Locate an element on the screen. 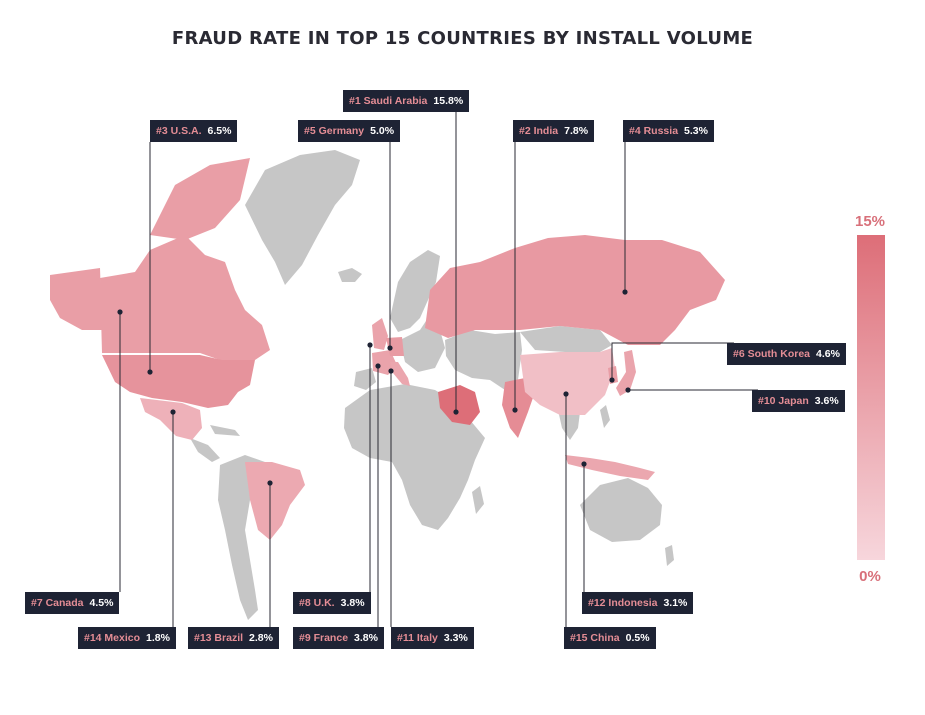 This screenshot has width=925, height=715. label-indonesia-name: #12 Indonesia is located at coordinates (623, 603).